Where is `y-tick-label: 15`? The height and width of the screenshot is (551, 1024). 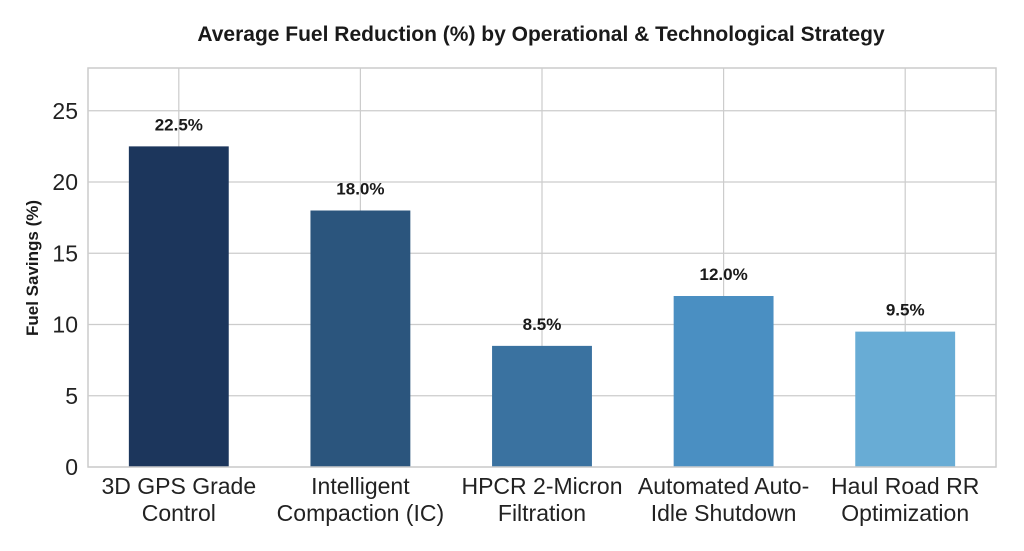
y-tick-label: 15 is located at coordinates (65, 253).